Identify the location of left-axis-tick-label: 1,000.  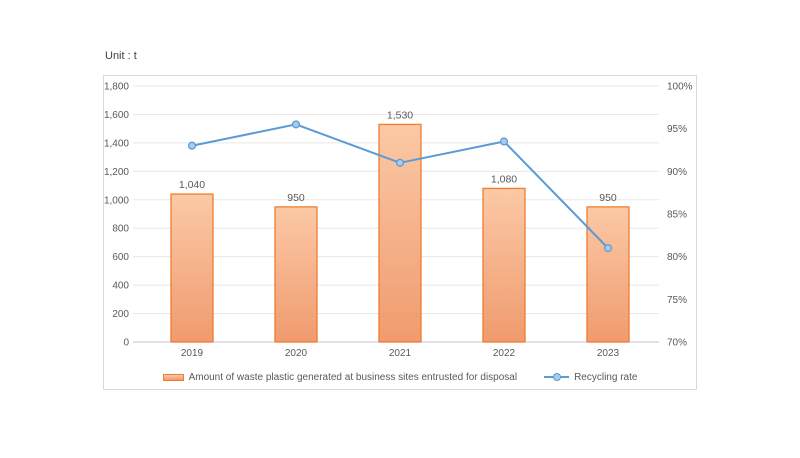
(116, 200).